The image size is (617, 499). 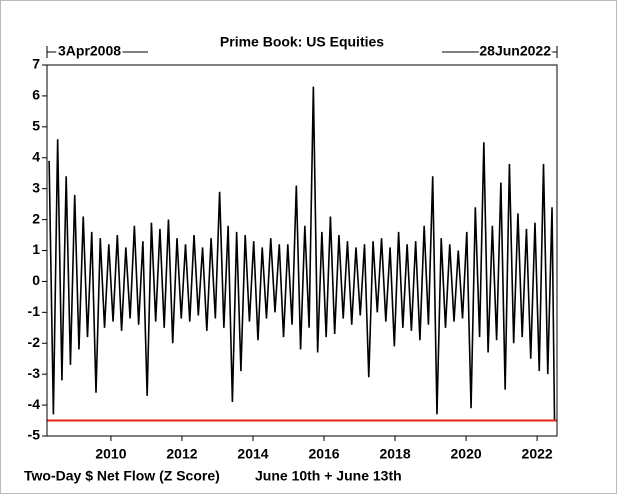 I want to click on x-tick-label: 2012, so click(x=181, y=454).